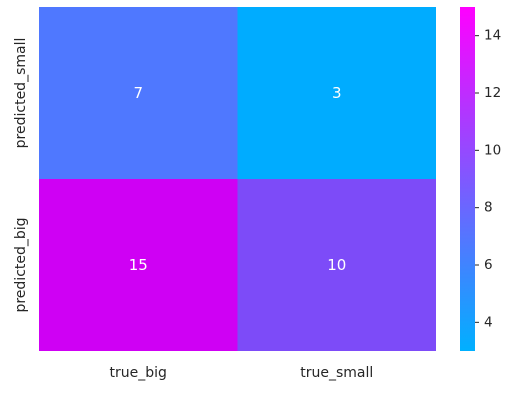  I want to click on y-tick-label: predicted_small, so click(21, 93).